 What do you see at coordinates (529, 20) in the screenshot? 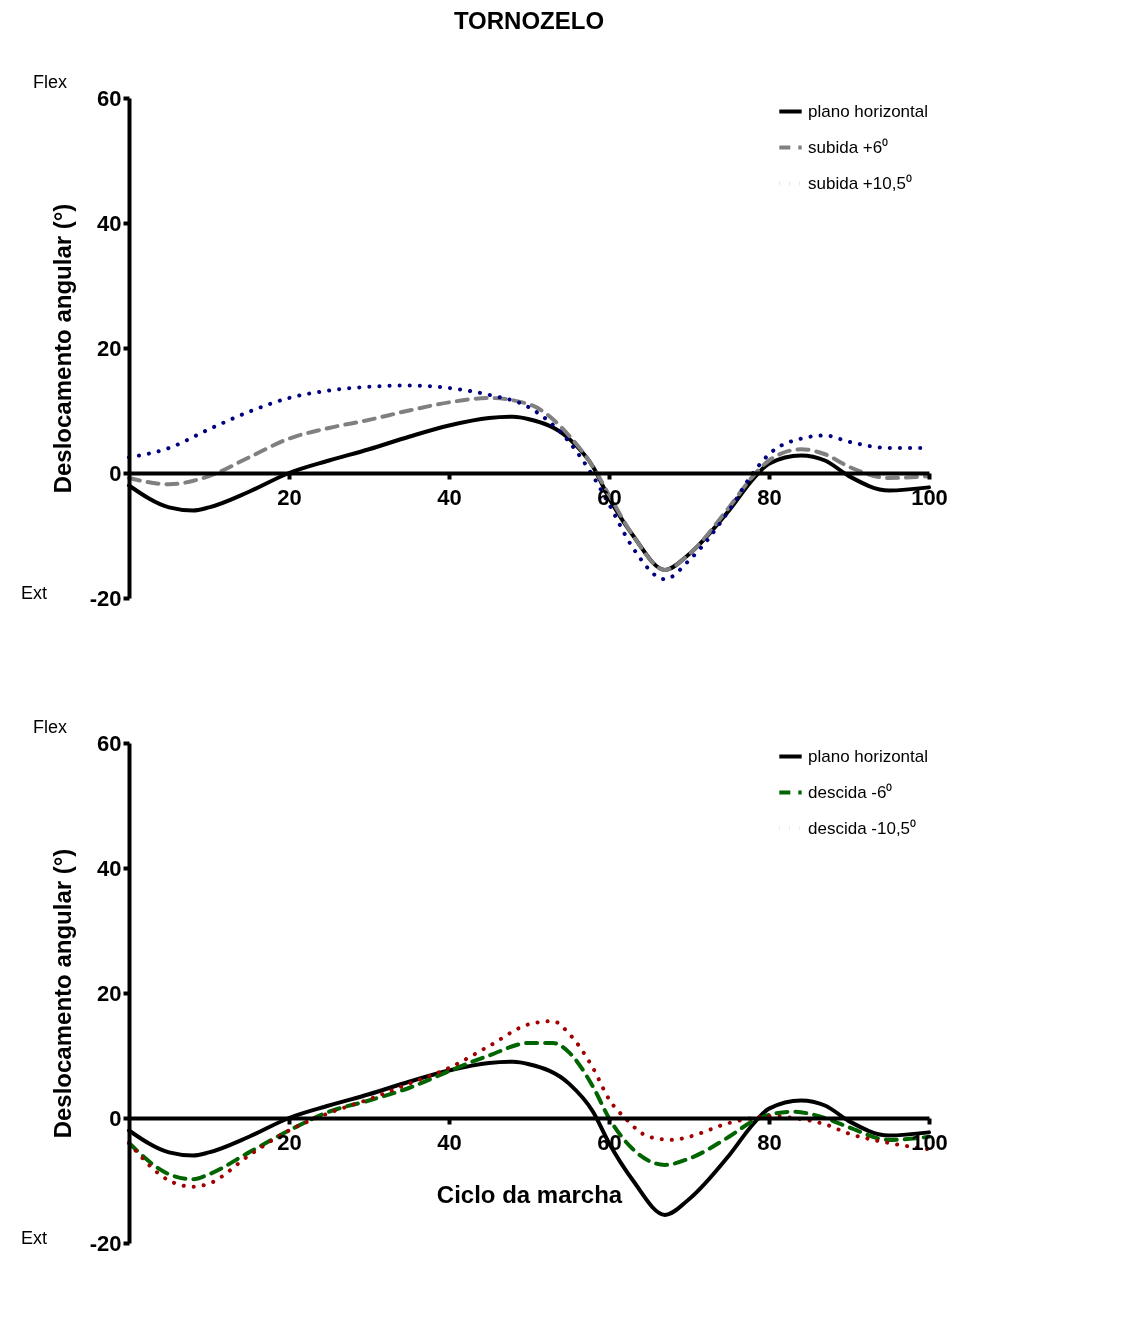
I see `chart-title: TORNOZELO` at bounding box center [529, 20].